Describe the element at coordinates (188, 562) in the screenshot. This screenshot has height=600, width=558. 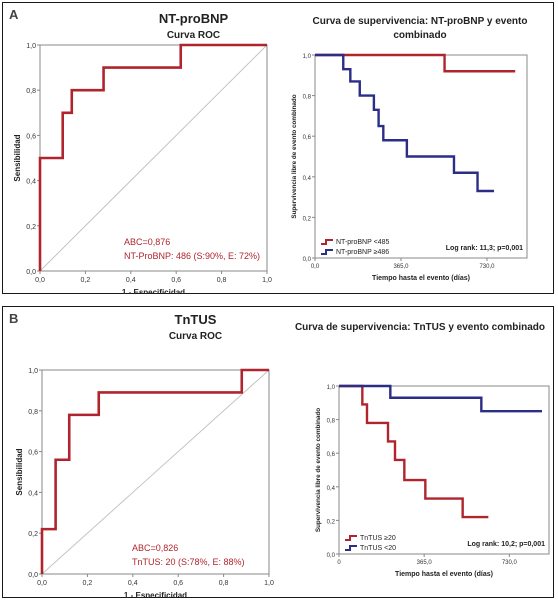
I see `cutoff-annotation: TnTUS: 20 (S:78%, E: 88%)` at that location.